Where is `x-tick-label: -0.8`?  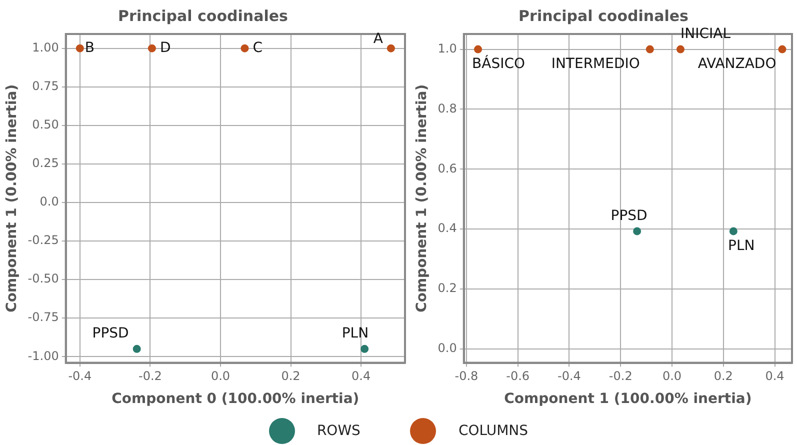
x-tick-label: -0.8 is located at coordinates (466, 376).